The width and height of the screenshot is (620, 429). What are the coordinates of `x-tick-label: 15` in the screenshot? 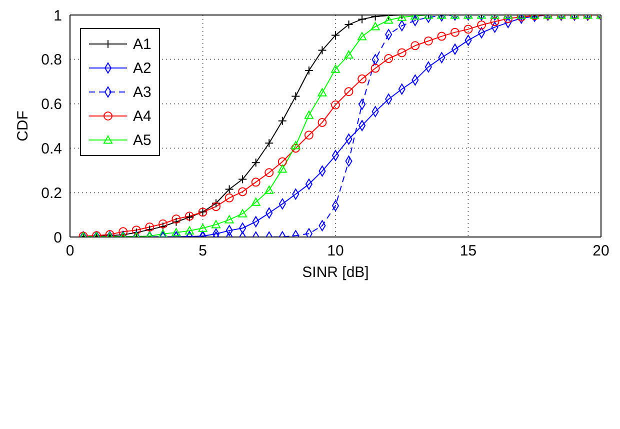 It's located at (468, 251).